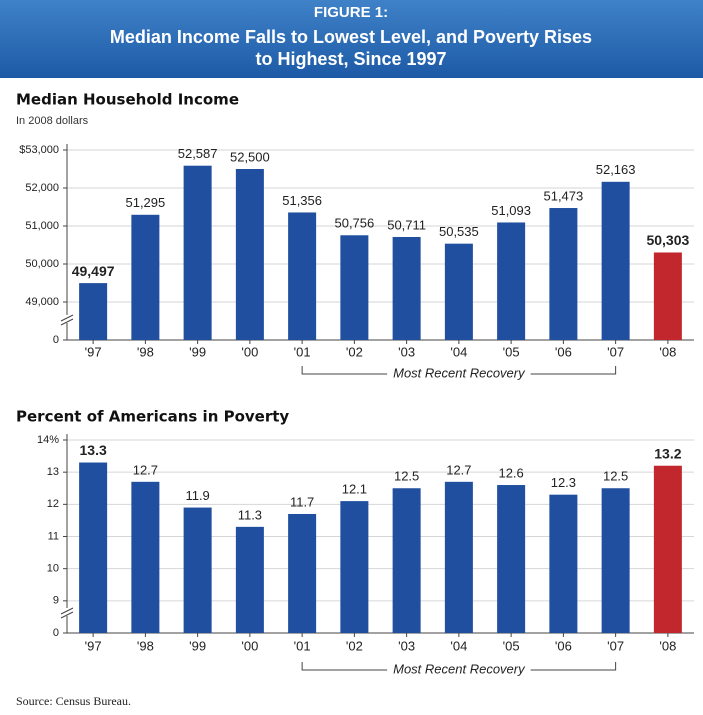  What do you see at coordinates (42, 226) in the screenshot?
I see `y-tick-label: 51,000` at bounding box center [42, 226].